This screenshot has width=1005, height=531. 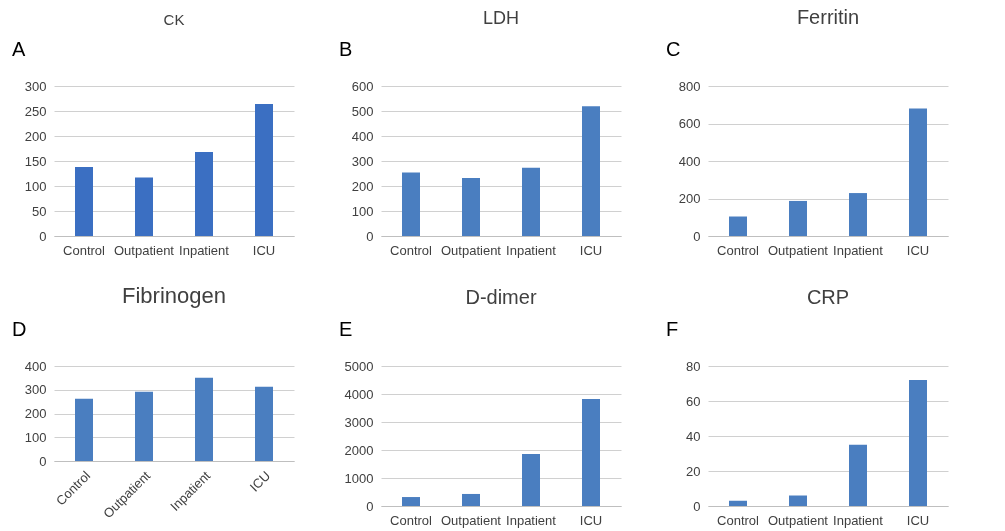 What do you see at coordinates (39, 211) in the screenshot?
I see `y-tick-label: 50` at bounding box center [39, 211].